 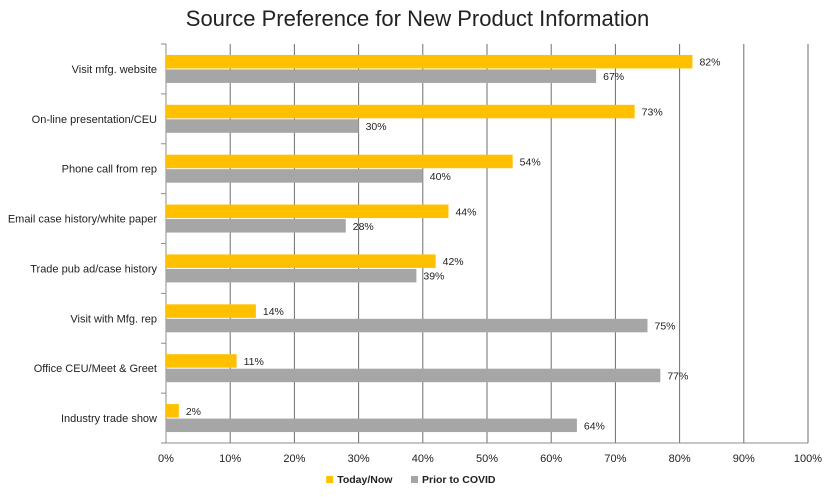 I want to click on category-label: Phone call from rep, so click(x=109, y=170).